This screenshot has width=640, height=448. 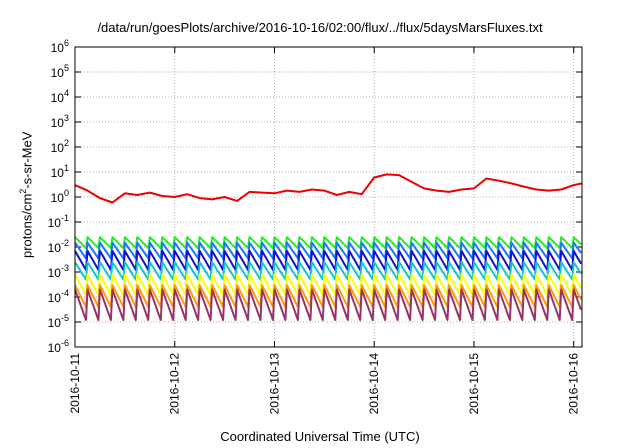 I want to click on y-tick-label: 10⁻², so click(x=58, y=246).